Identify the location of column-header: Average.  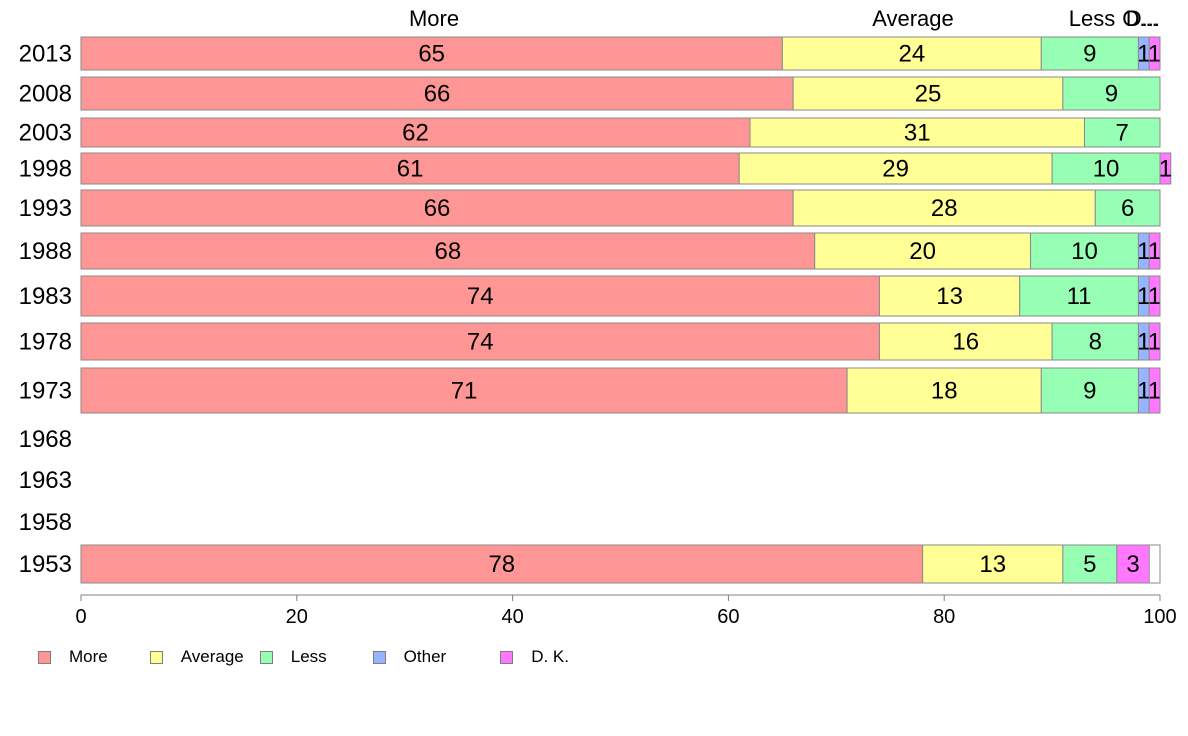
(913, 18).